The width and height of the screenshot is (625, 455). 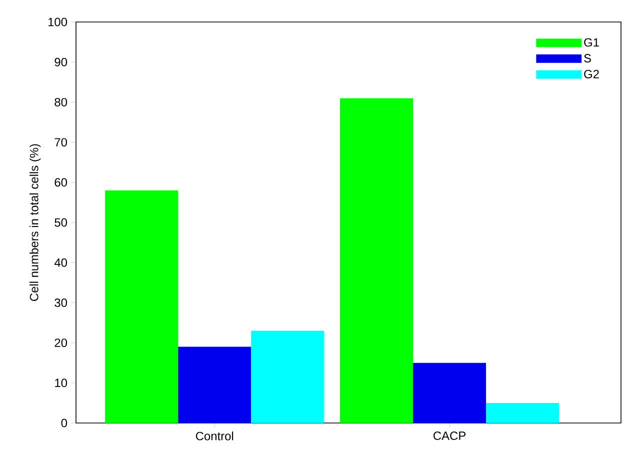 I want to click on y-tick-label: 20, so click(x=61, y=343).